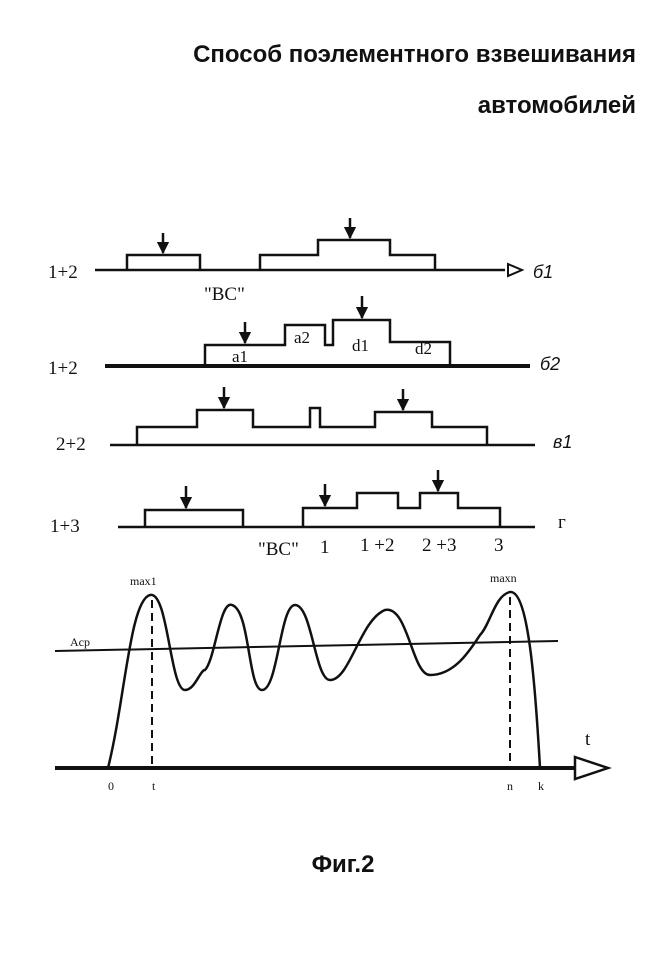 Image resolution: width=672 pixels, height=960 pixels. Describe the element at coordinates (111, 786) in the screenshot. I see `tick-label: 0` at that location.